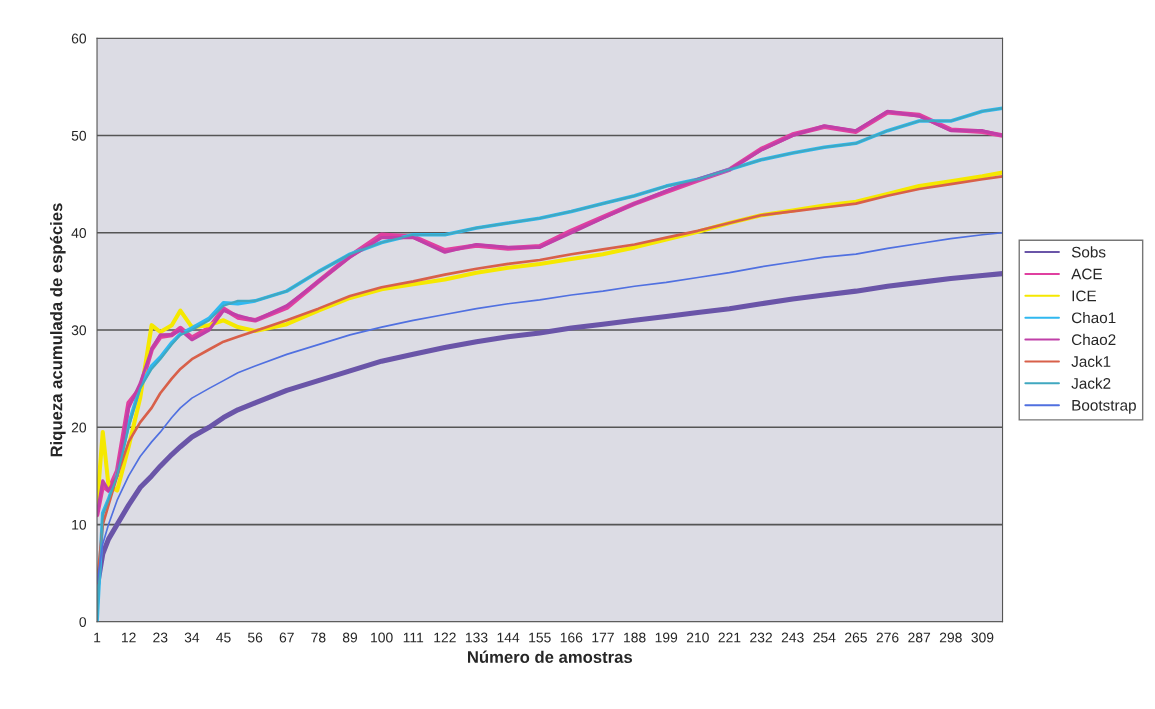 This screenshot has height=709, width=1155. What do you see at coordinates (286, 637) in the screenshot?
I see `x-tick-label: 67` at bounding box center [286, 637].